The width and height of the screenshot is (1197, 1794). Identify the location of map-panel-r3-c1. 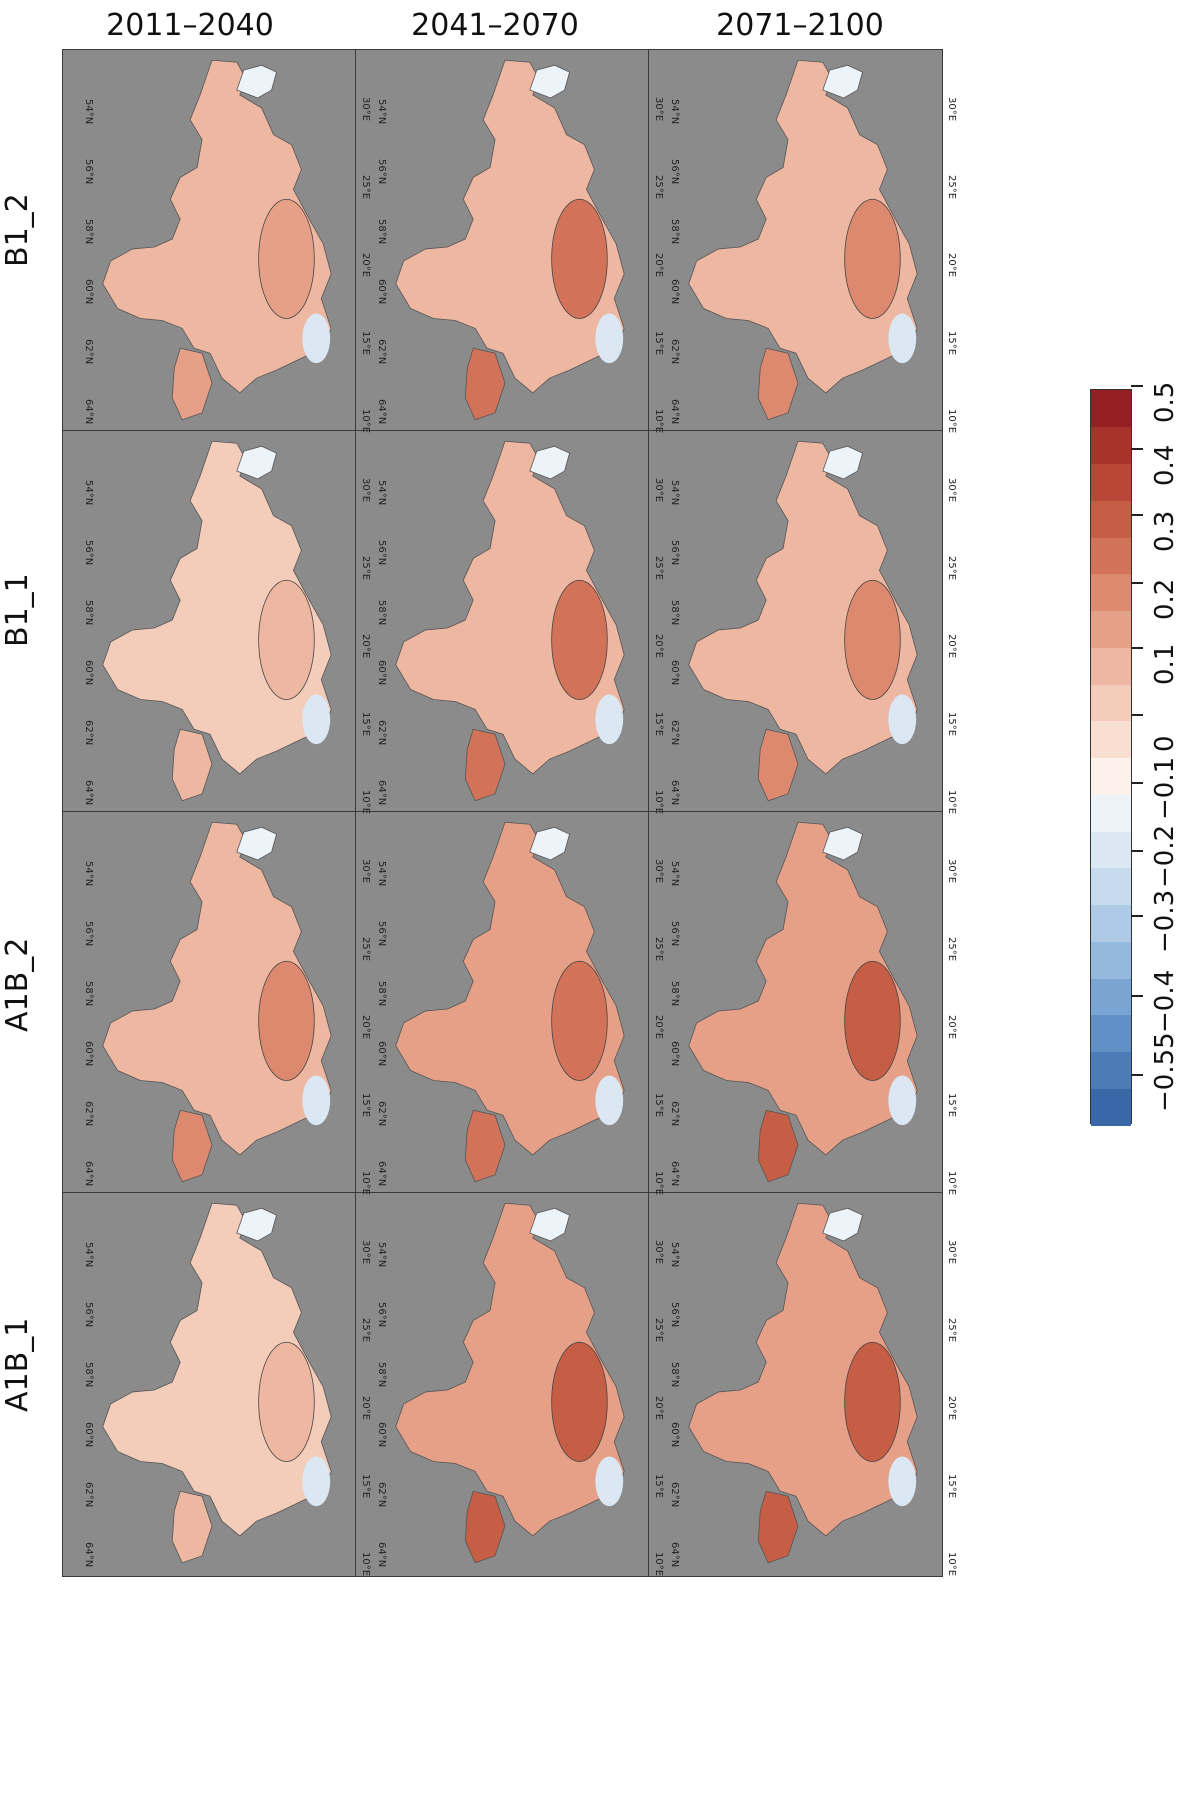
(502, 1384).